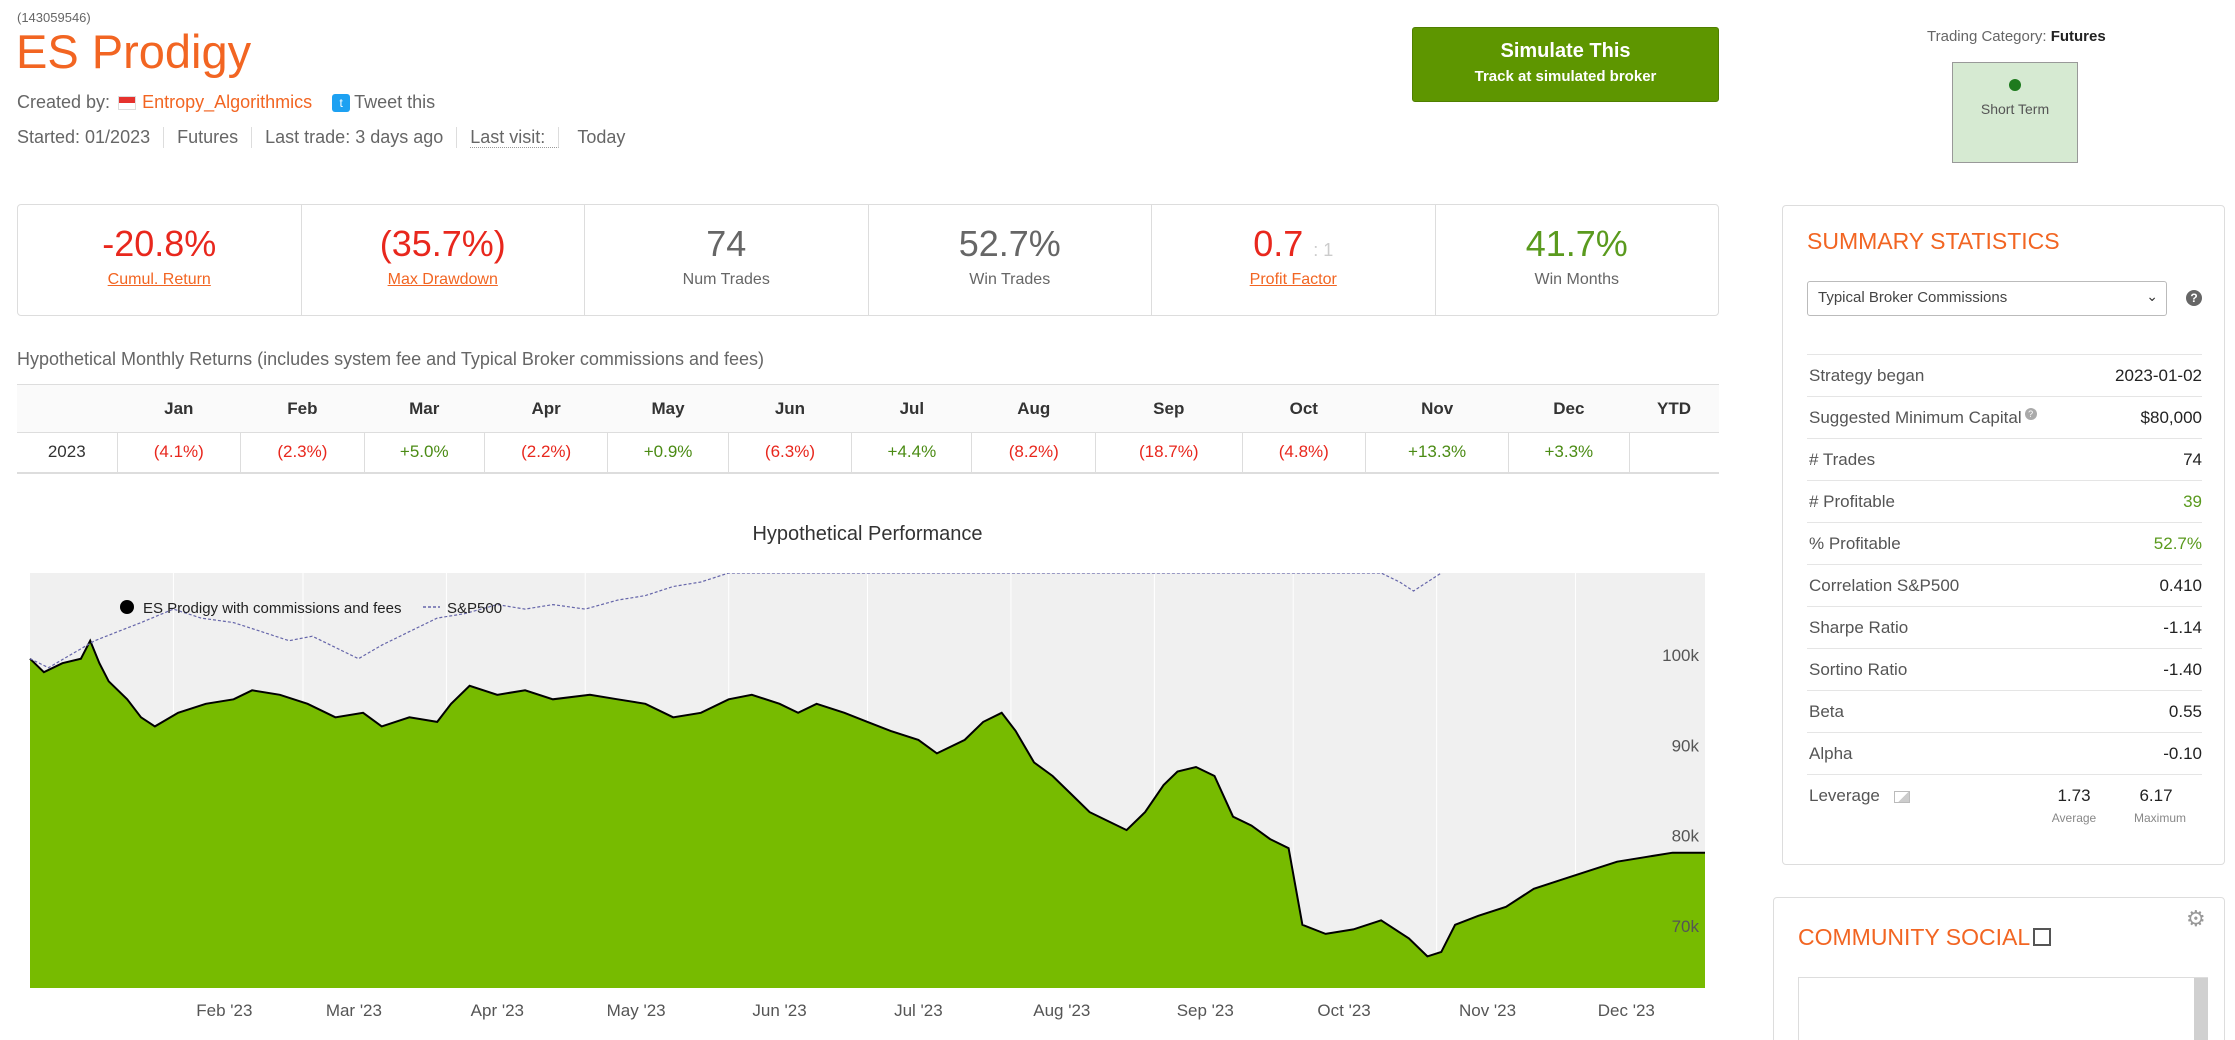  I want to click on gear-icon: ⚙, so click(2196, 918).